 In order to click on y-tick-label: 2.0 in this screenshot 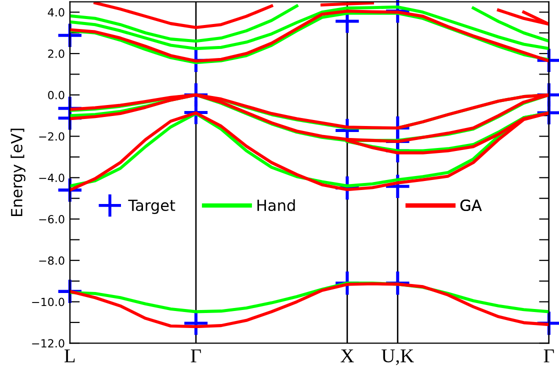, I will do `click(56, 54)`.